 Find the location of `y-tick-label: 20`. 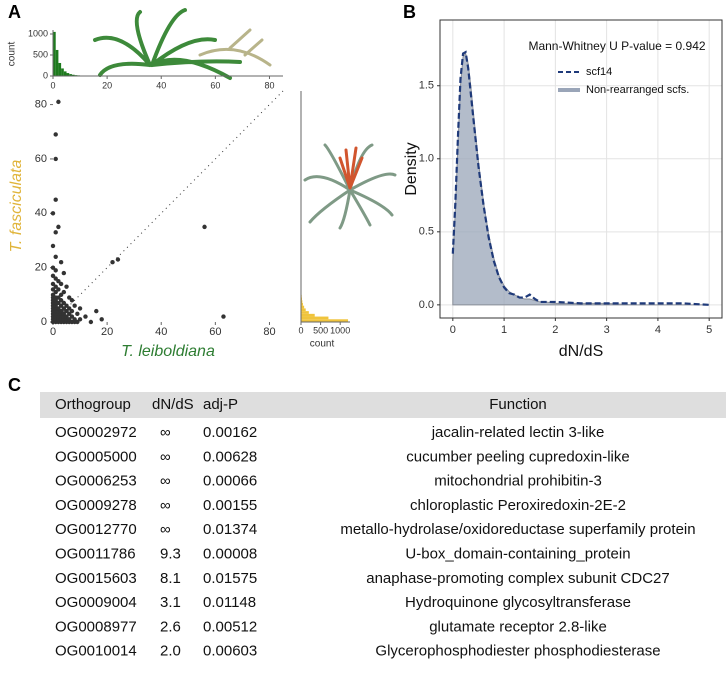

y-tick-label: 20 is located at coordinates (41, 268).